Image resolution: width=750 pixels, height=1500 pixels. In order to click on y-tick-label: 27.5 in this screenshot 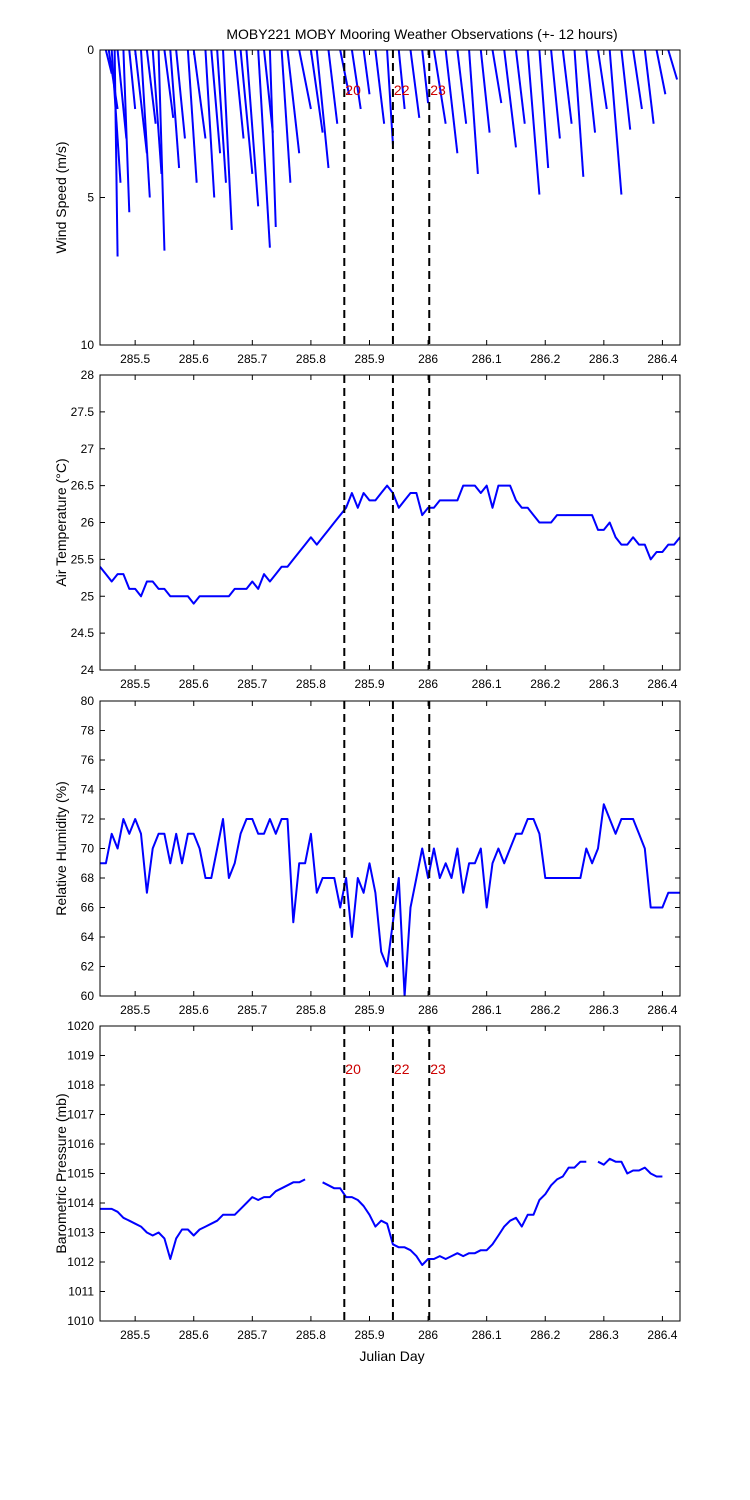, I will do `click(83, 412)`.